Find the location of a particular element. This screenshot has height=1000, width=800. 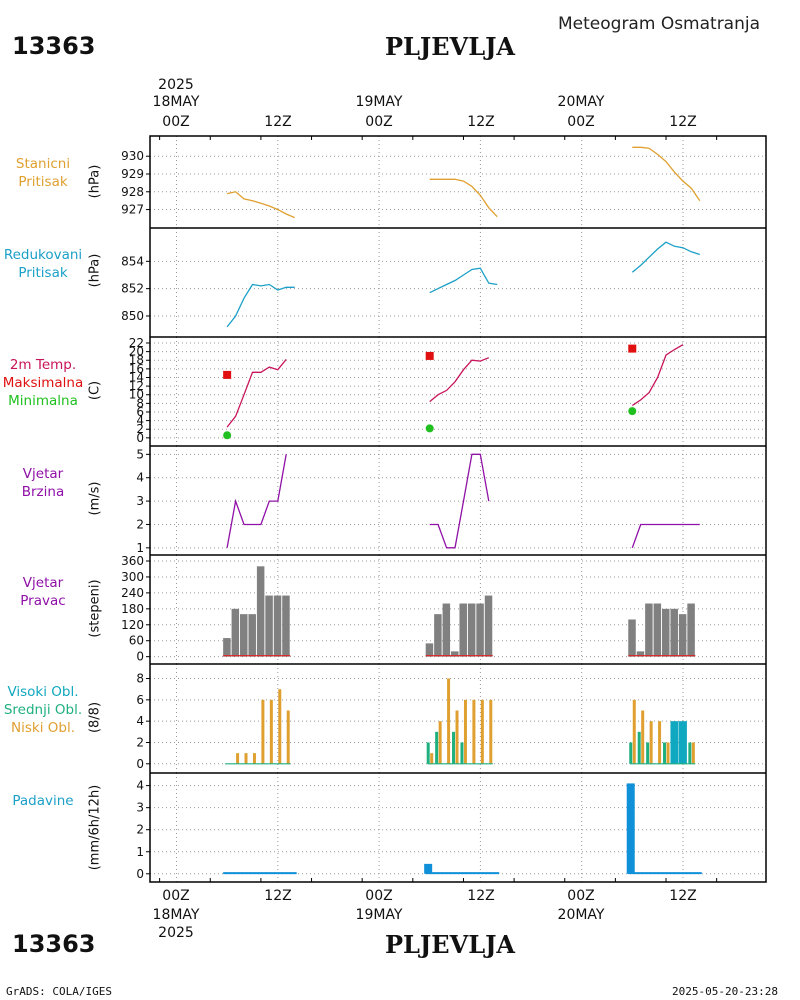

label-temp-2: Maksimalna is located at coordinates (43, 383).